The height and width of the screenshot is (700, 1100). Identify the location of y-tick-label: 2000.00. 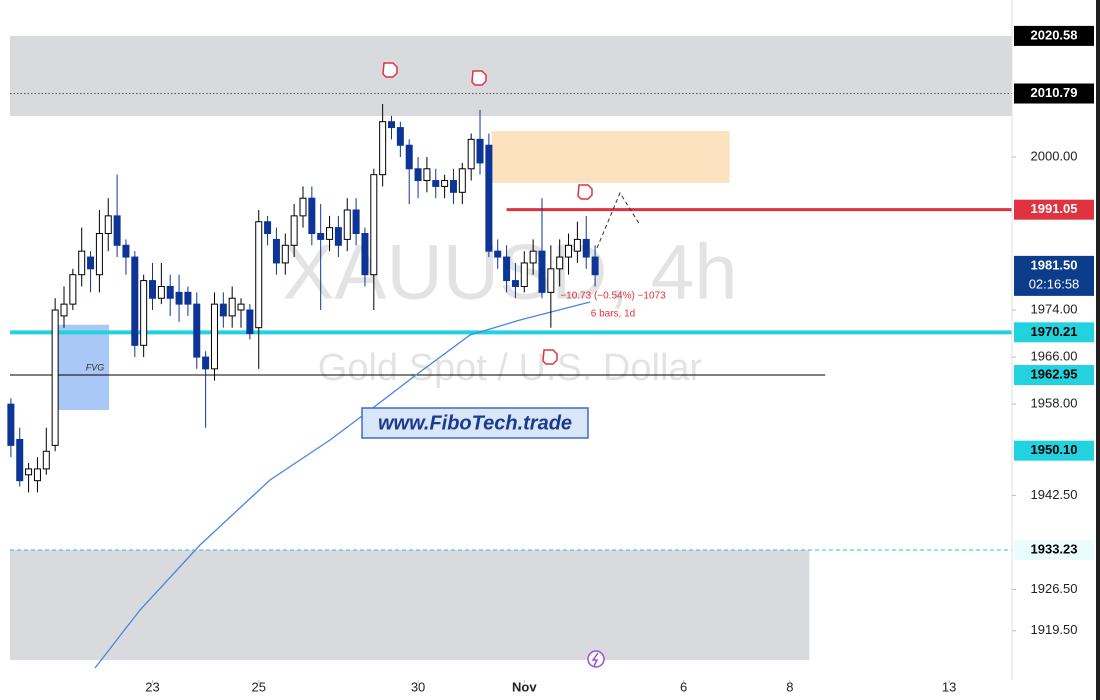
(1054, 155).